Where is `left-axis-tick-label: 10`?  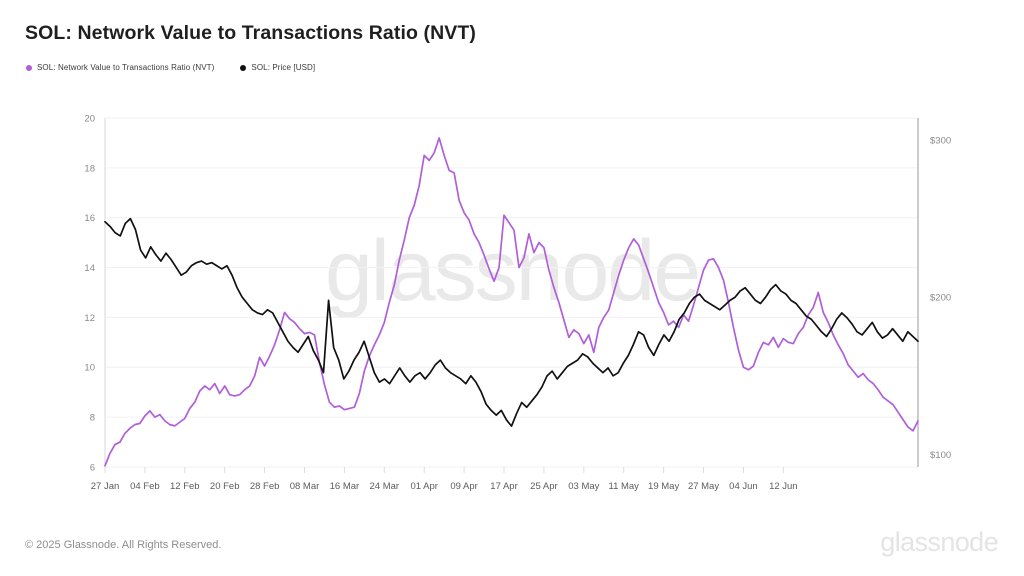
left-axis-tick-label: 10 is located at coordinates (89, 368).